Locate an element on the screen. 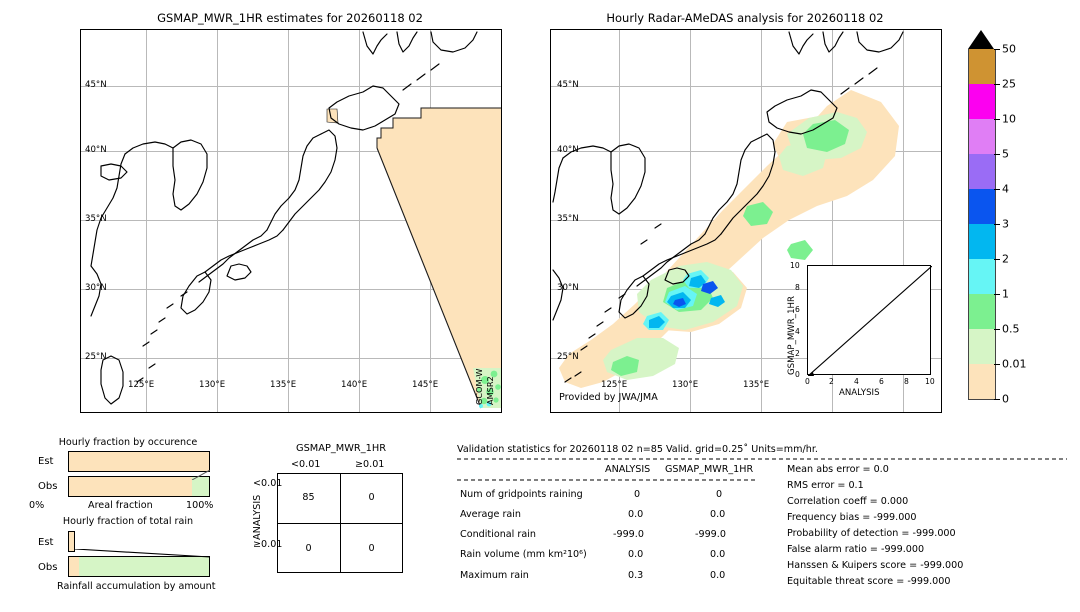 This screenshot has height=612, width=1080. occurrence-axis-left: 0% is located at coordinates (37, 505).